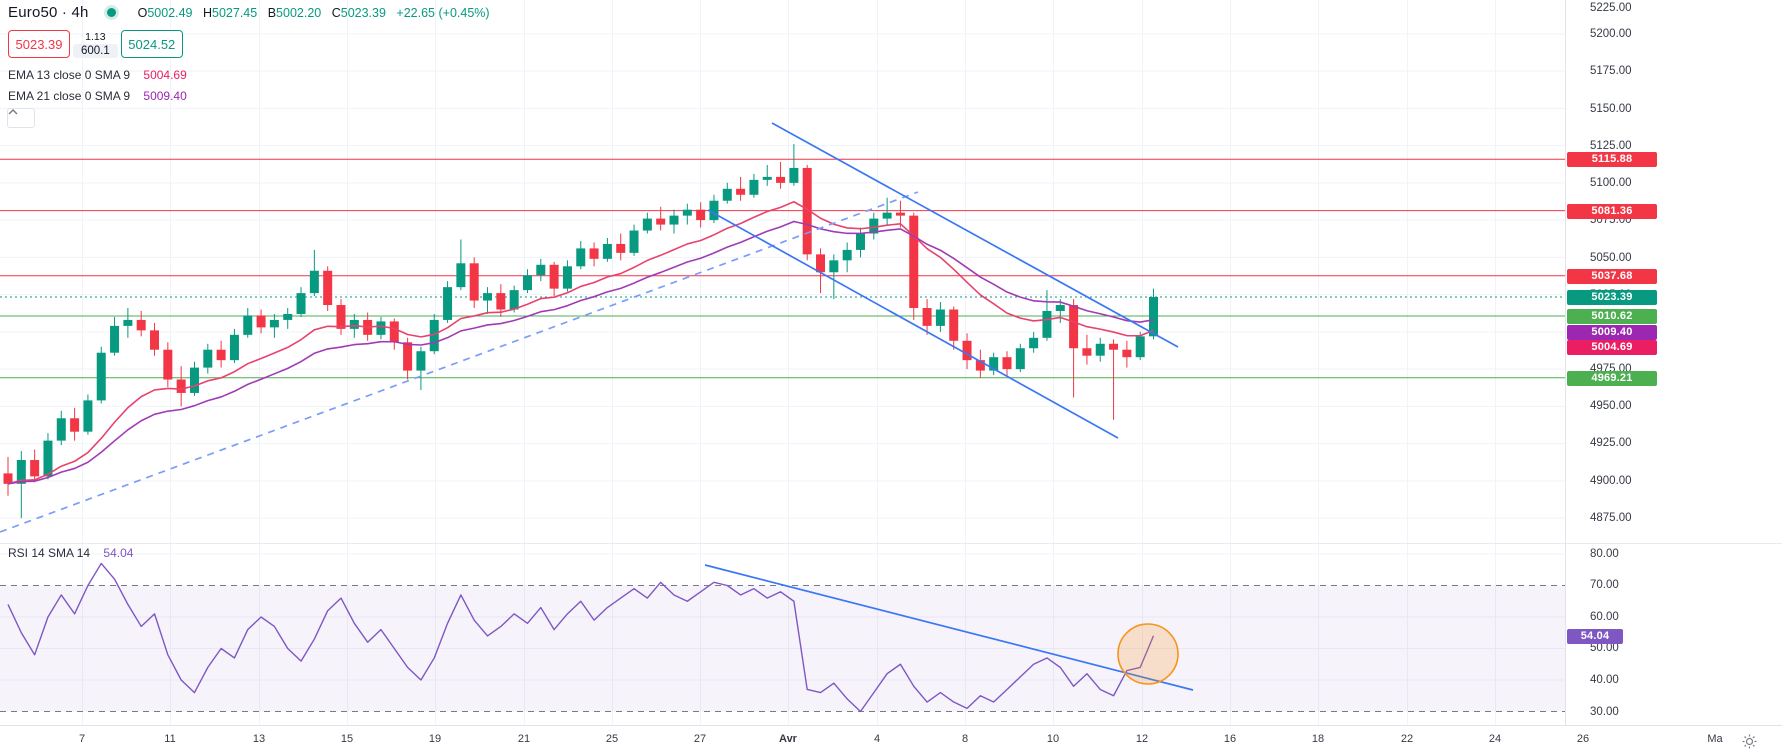  What do you see at coordinates (1565, 362) in the screenshot?
I see `price-axis-border` at bounding box center [1565, 362].